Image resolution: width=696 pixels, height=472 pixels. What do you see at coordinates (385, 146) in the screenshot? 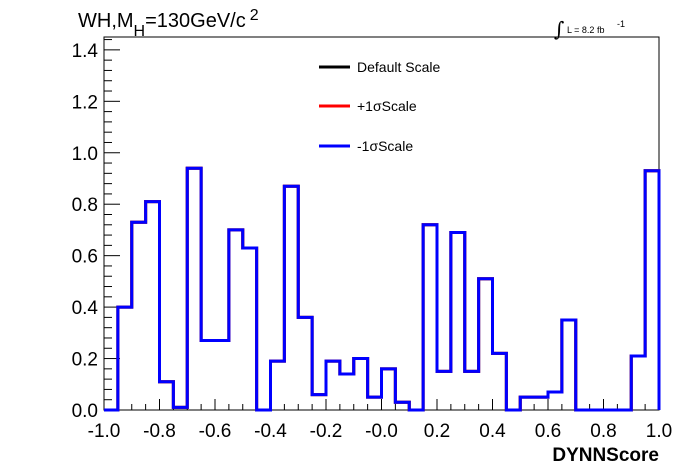
I see `legend-label-minus1sigma: -1σScale` at bounding box center [385, 146].